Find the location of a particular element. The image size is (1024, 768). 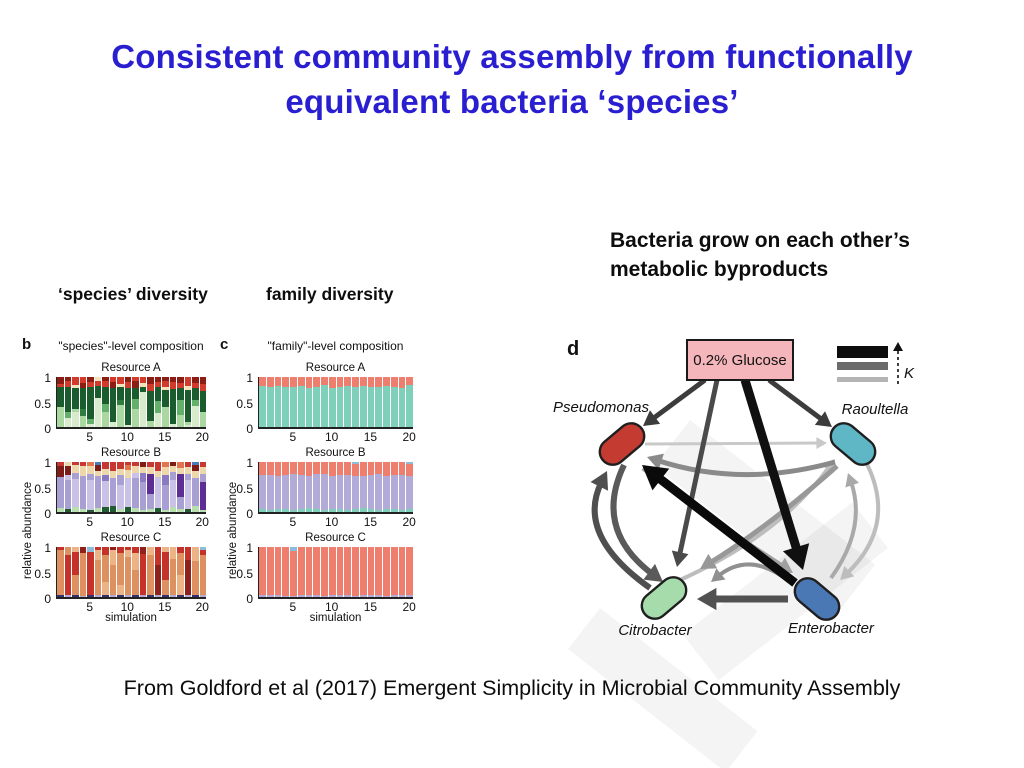

stacked-bar-chart-b-resource-a is located at coordinates (131, 403).